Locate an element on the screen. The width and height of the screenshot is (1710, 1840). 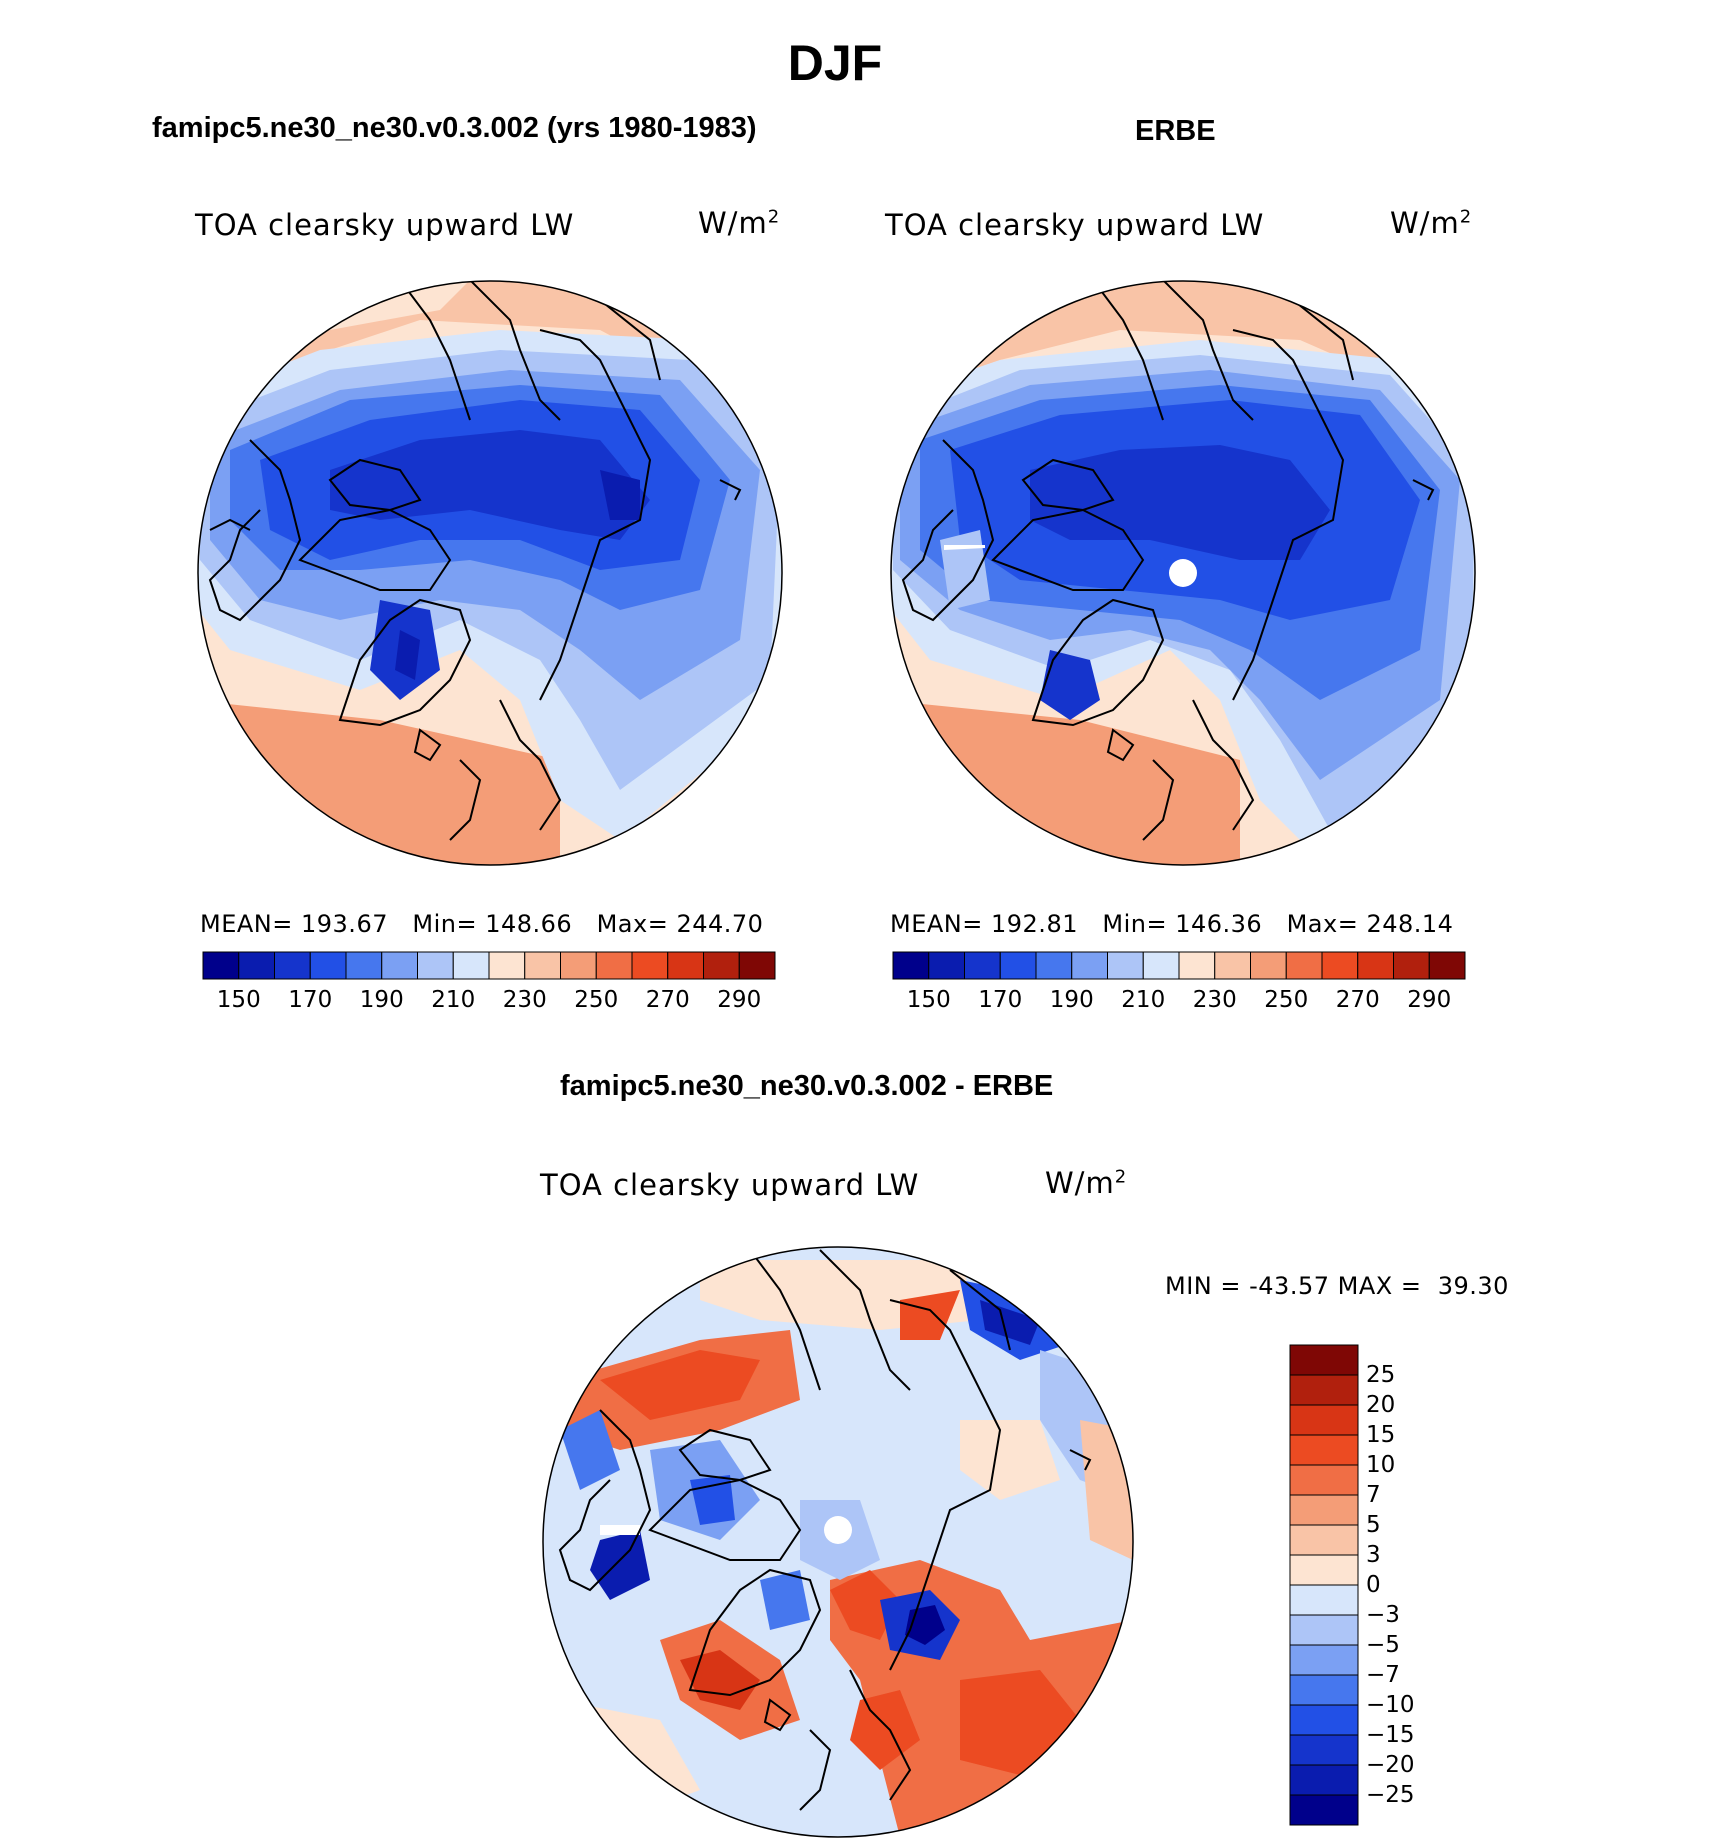
panel-3-colorbar-tick-label: 20 is located at coordinates (1381, 1405).